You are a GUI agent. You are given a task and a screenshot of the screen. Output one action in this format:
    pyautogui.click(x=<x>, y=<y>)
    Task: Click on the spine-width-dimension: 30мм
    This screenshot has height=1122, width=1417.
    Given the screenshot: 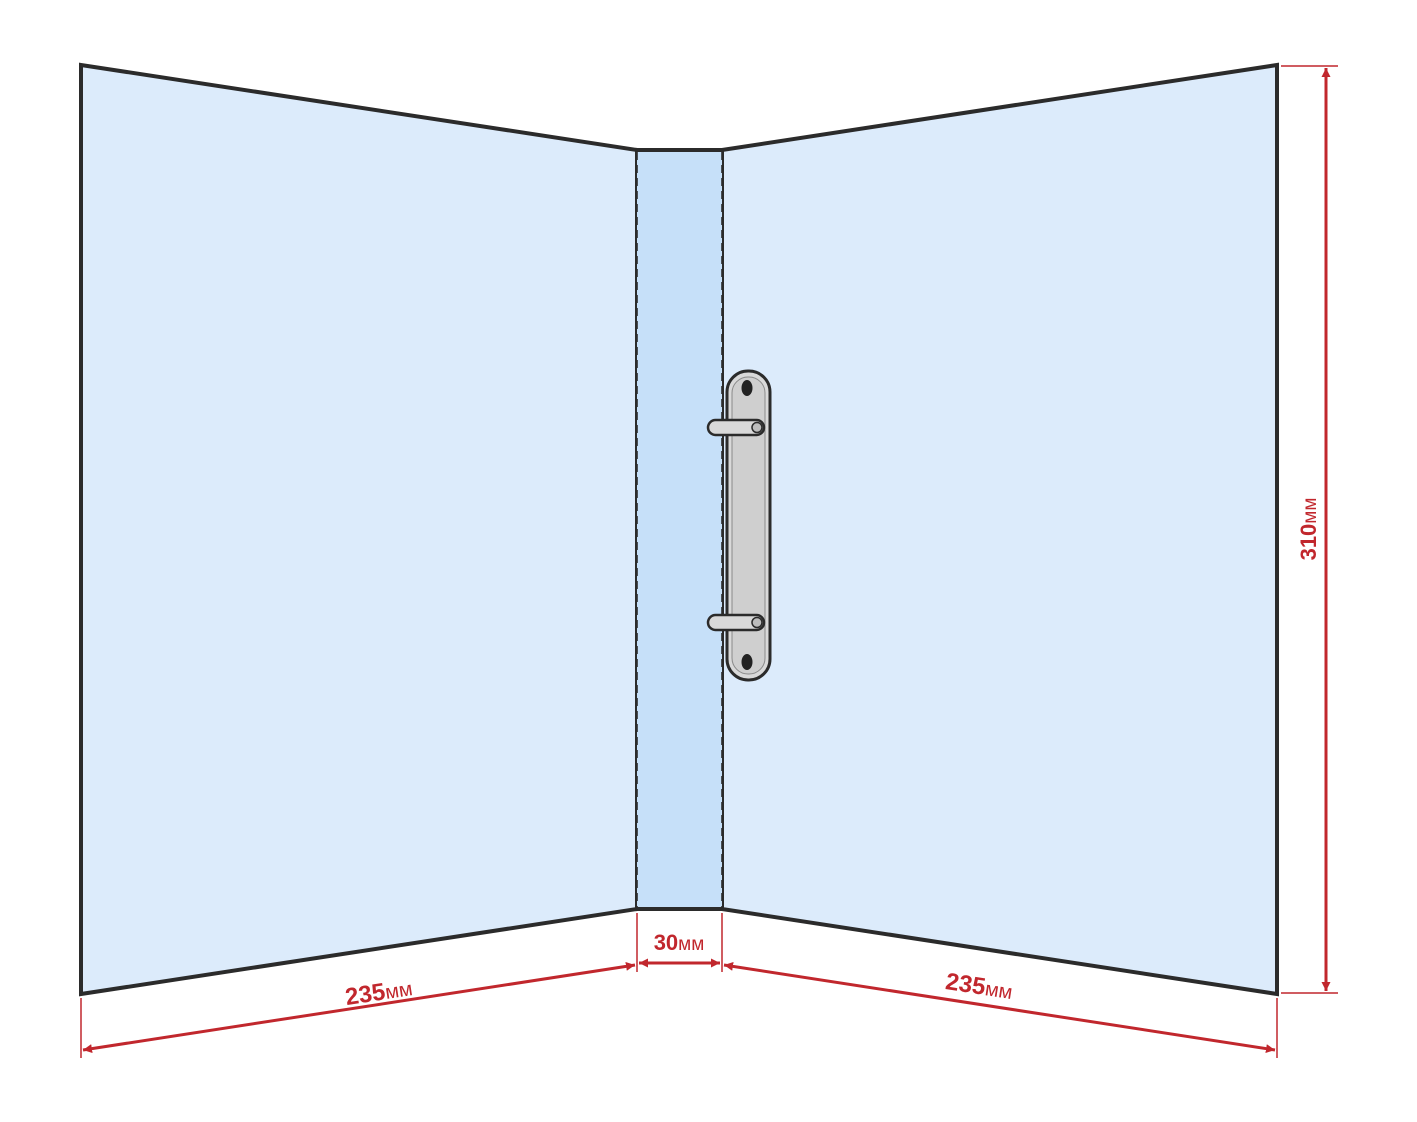 What is the action you would take?
    pyautogui.click(x=679, y=942)
    